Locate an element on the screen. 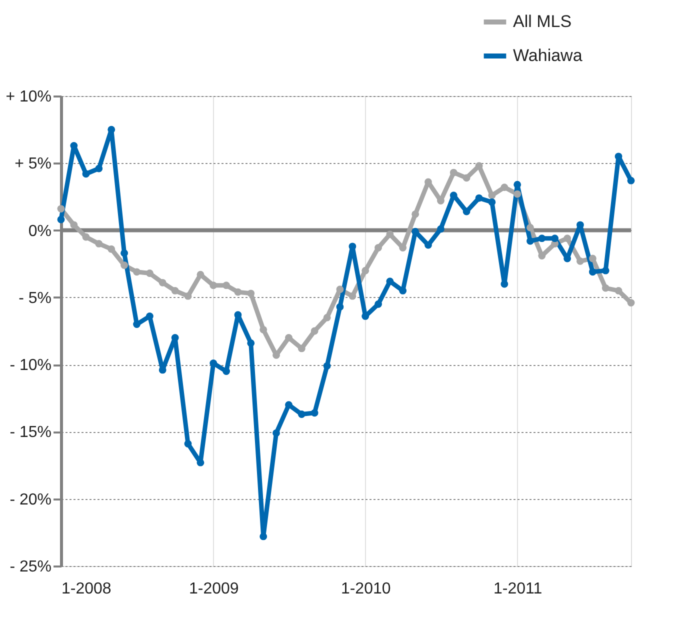  y-tick-label: - 10% is located at coordinates (31, 365).